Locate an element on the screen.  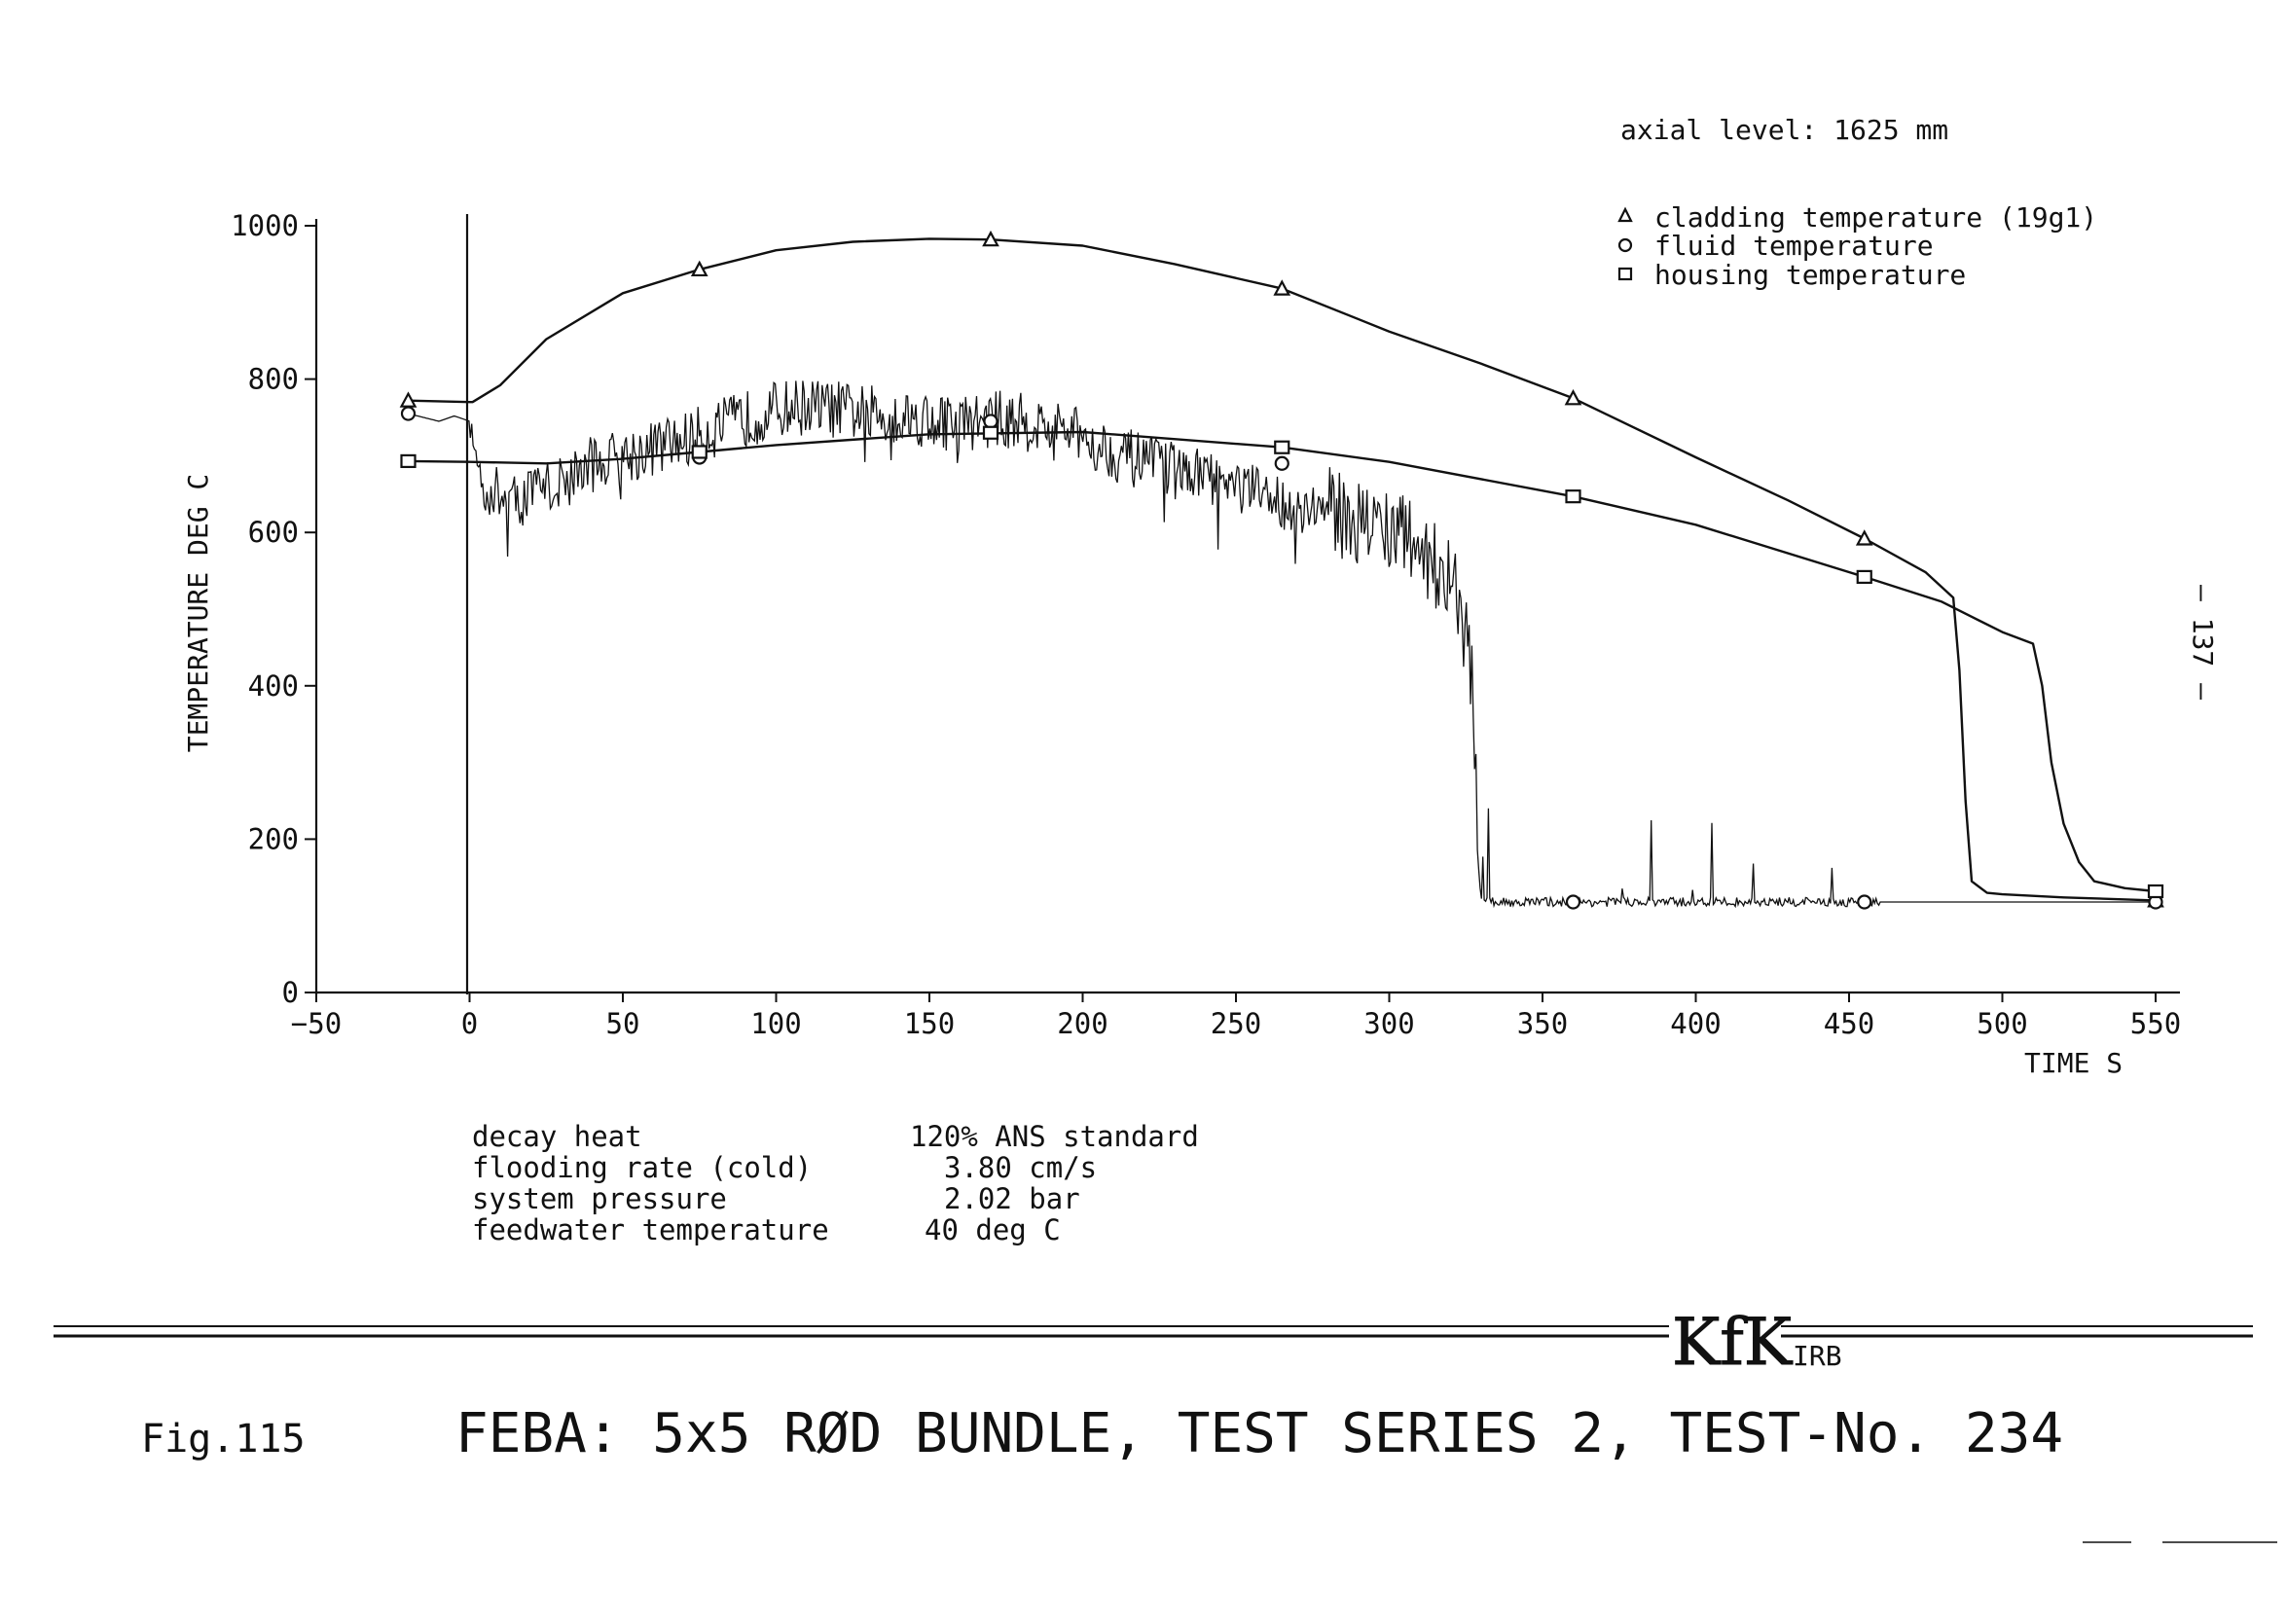
param-label-feedwater-temp: feedwater temperature is located at coordinates (650, 1229).